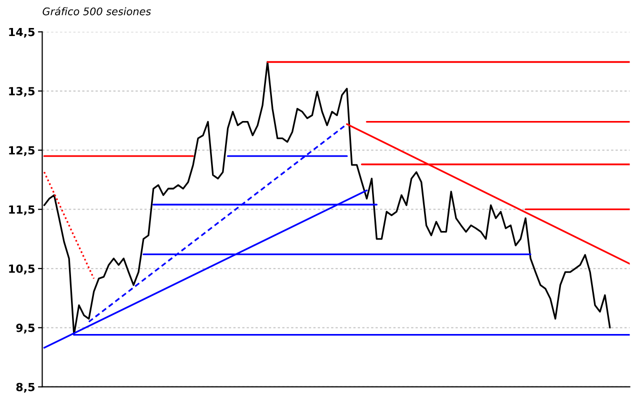 This screenshot has height=398, width=640. What do you see at coordinates (22, 33) in the screenshot?
I see `y-tick-label: 14,5` at bounding box center [22, 33].